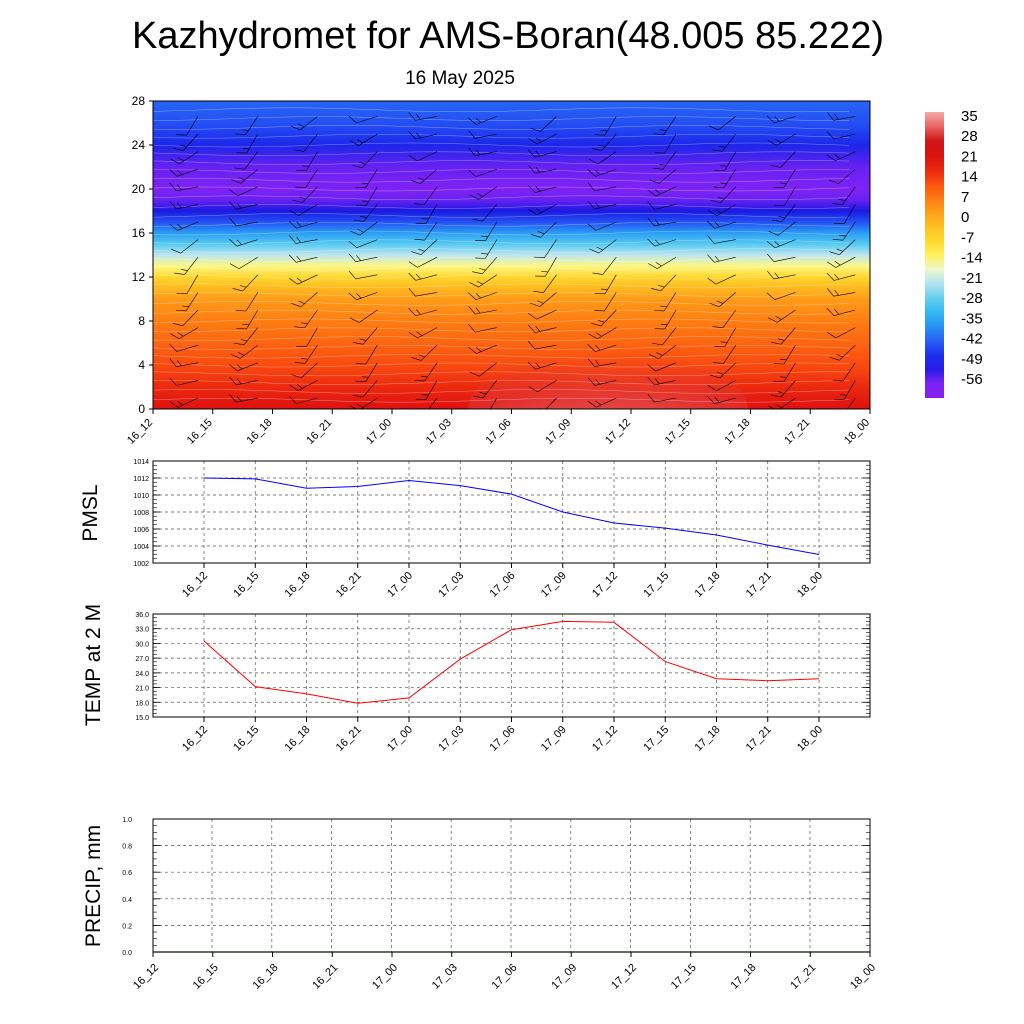 The height and width of the screenshot is (1024, 1024). What do you see at coordinates (797, 432) in the screenshot?
I see `x-tick-label: 17_21` at bounding box center [797, 432].